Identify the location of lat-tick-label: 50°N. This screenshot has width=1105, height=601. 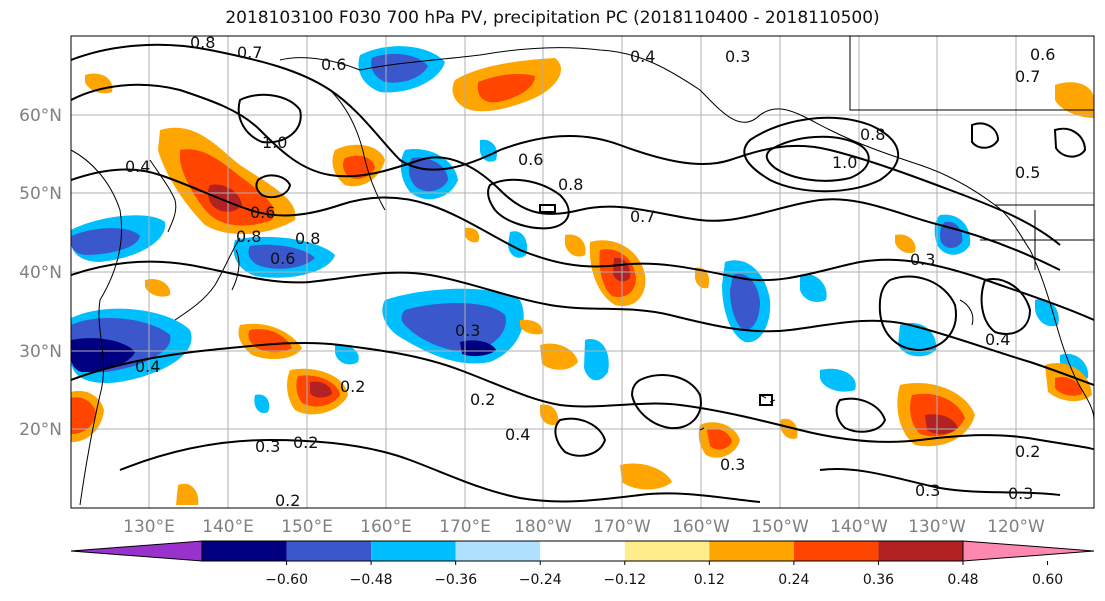
(40, 194).